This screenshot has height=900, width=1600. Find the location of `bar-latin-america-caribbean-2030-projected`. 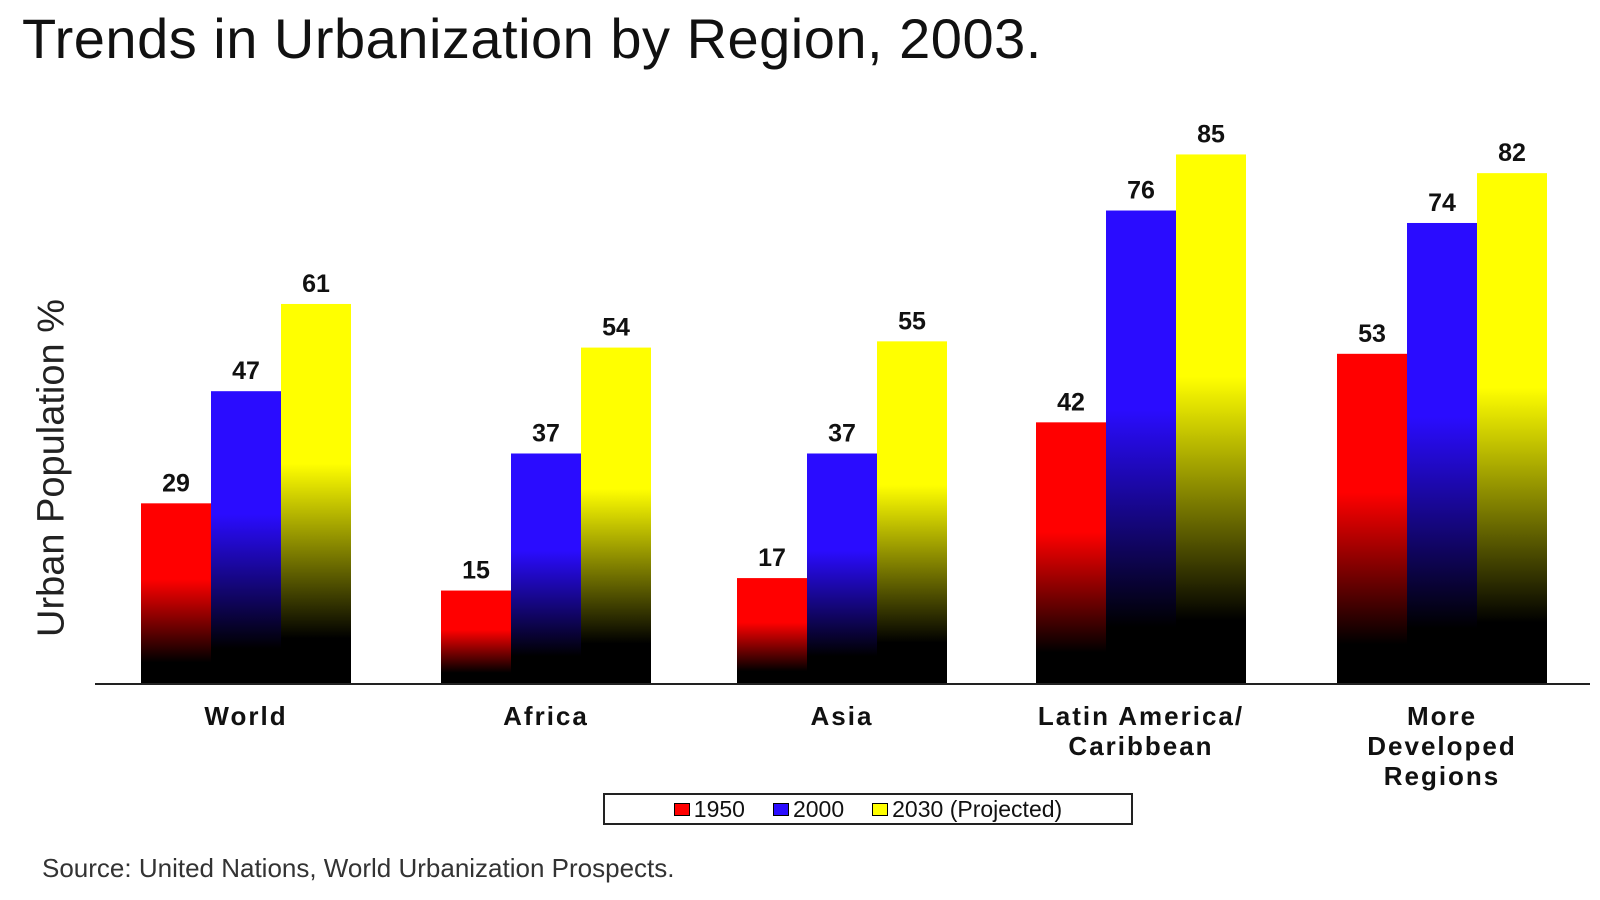

bar-latin-america-caribbean-2030-projected is located at coordinates (1211, 419).